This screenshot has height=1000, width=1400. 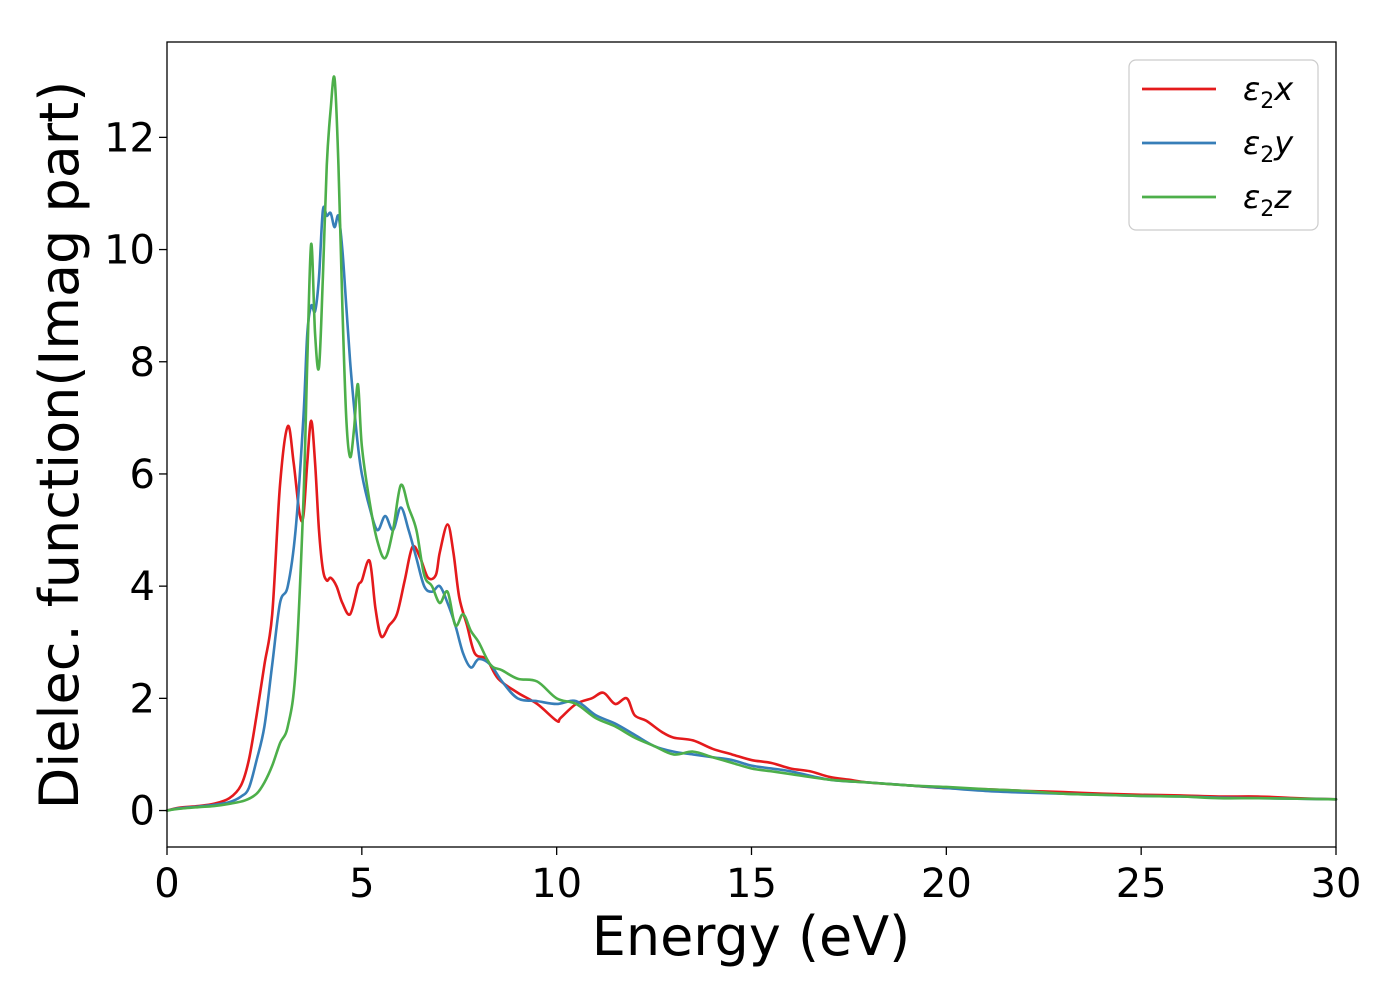 What do you see at coordinates (751, 936) in the screenshot?
I see `x-axis-label: Energy (eV)` at bounding box center [751, 936].